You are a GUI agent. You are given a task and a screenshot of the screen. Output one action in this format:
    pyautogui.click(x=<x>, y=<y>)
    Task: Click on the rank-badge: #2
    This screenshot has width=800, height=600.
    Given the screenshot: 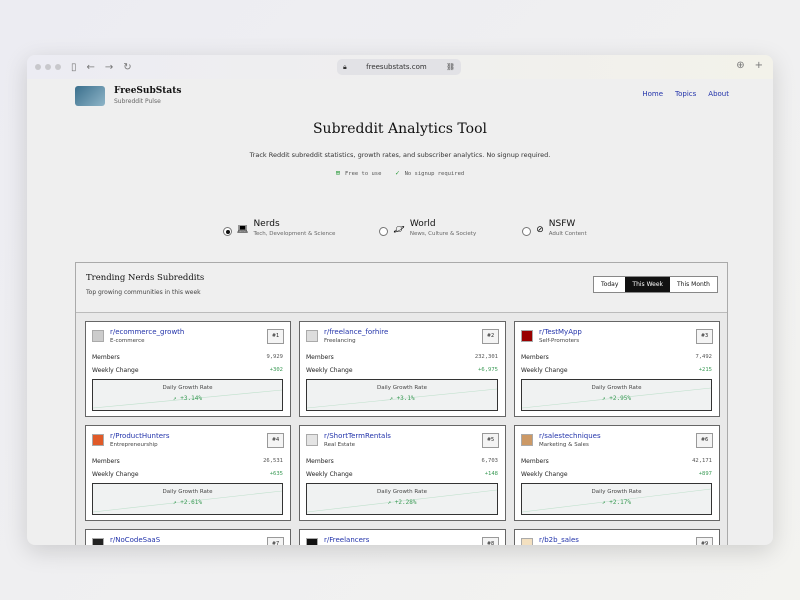 What is the action you would take?
    pyautogui.click(x=490, y=336)
    